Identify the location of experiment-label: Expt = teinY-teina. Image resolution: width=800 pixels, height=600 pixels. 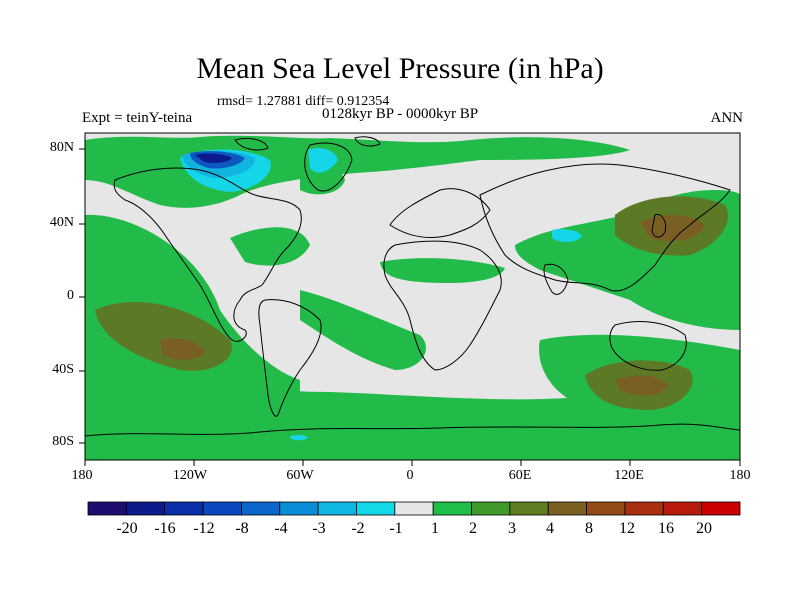
(137, 118).